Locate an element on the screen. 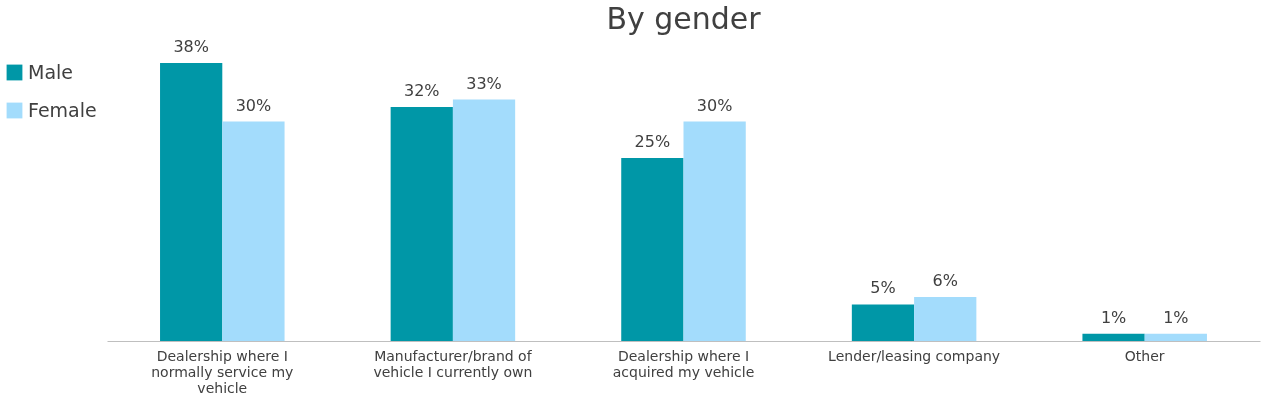  data-label: 38% is located at coordinates (191, 46).